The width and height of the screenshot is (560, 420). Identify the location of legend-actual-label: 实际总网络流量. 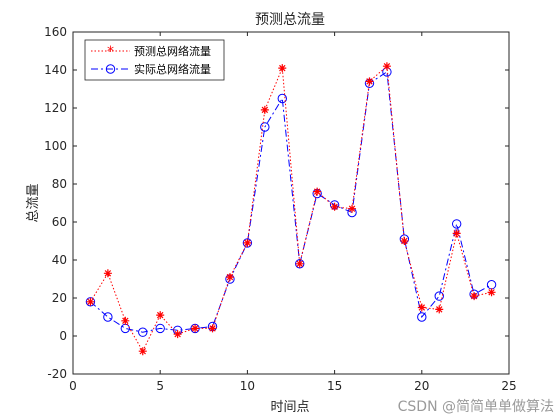
(172, 69).